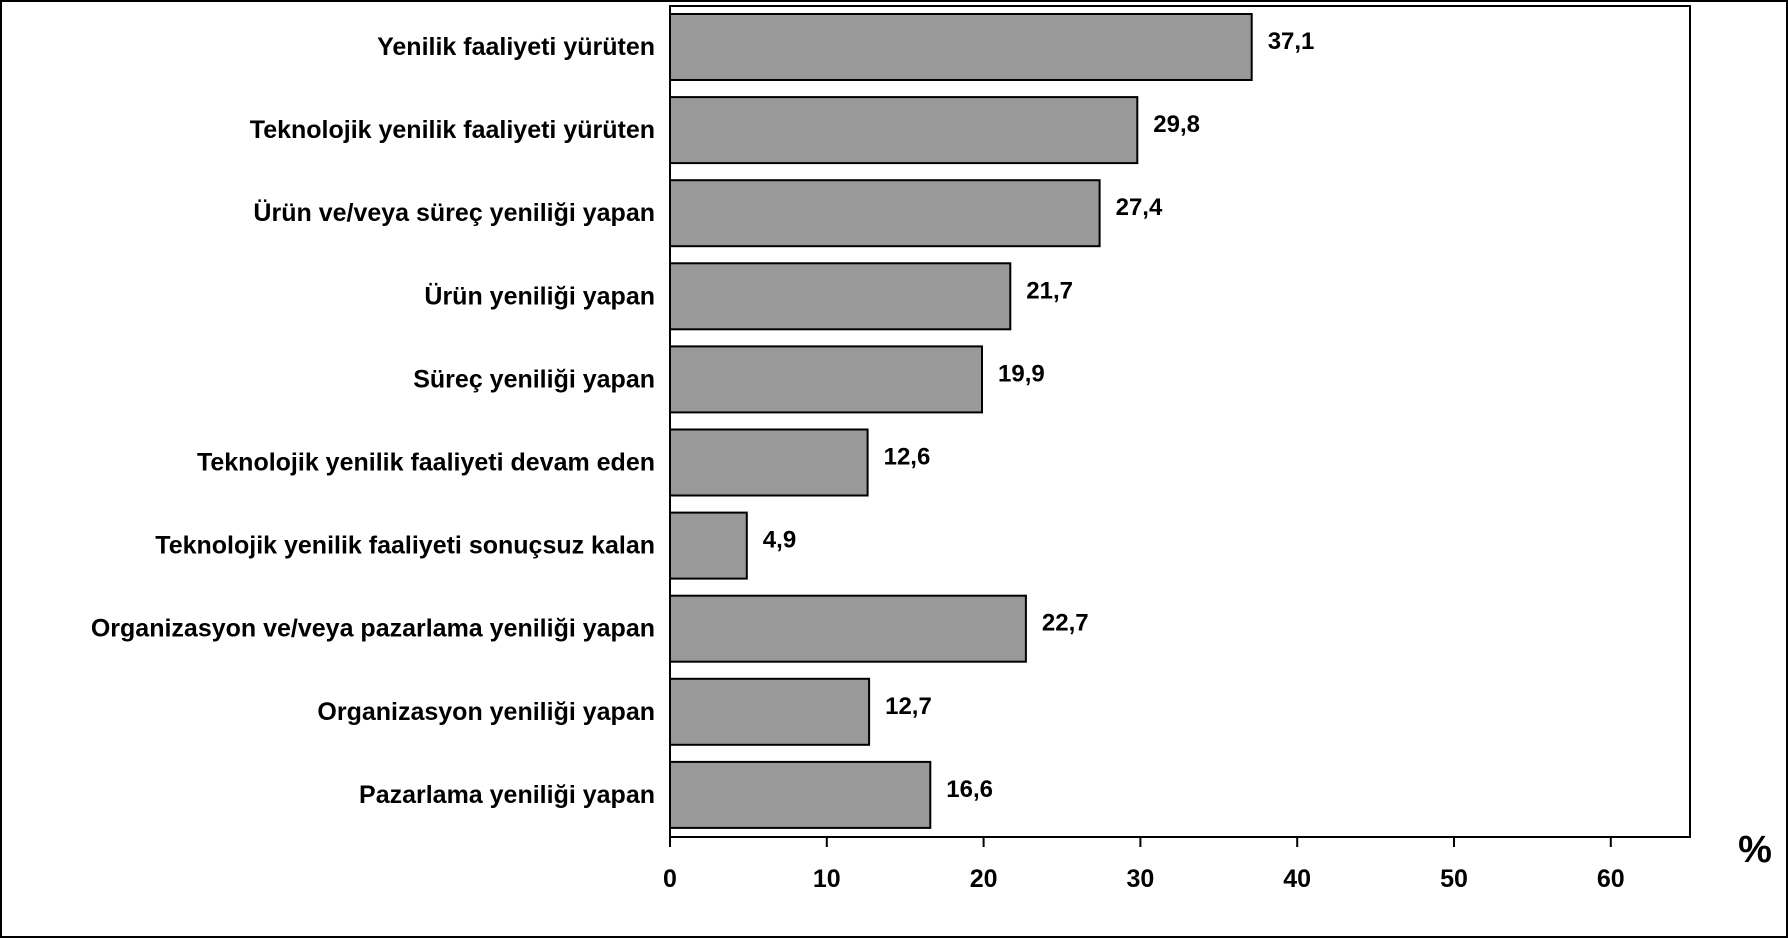 This screenshot has height=938, width=1788. What do you see at coordinates (907, 457) in the screenshot?
I see `data-label: 12,6` at bounding box center [907, 457].